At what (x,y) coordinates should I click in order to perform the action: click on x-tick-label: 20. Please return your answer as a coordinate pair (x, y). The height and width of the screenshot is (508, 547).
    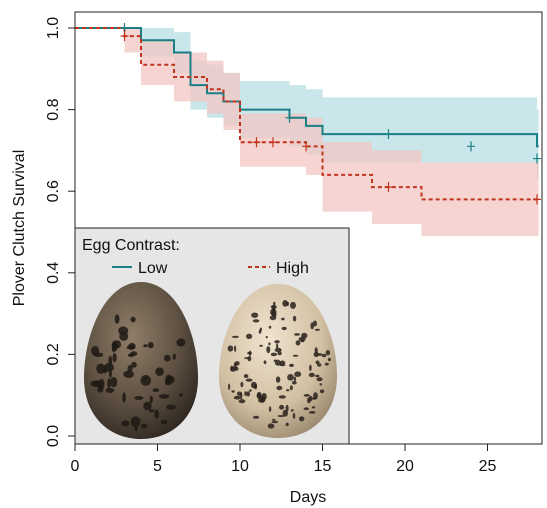
    Looking at the image, I should click on (405, 466).